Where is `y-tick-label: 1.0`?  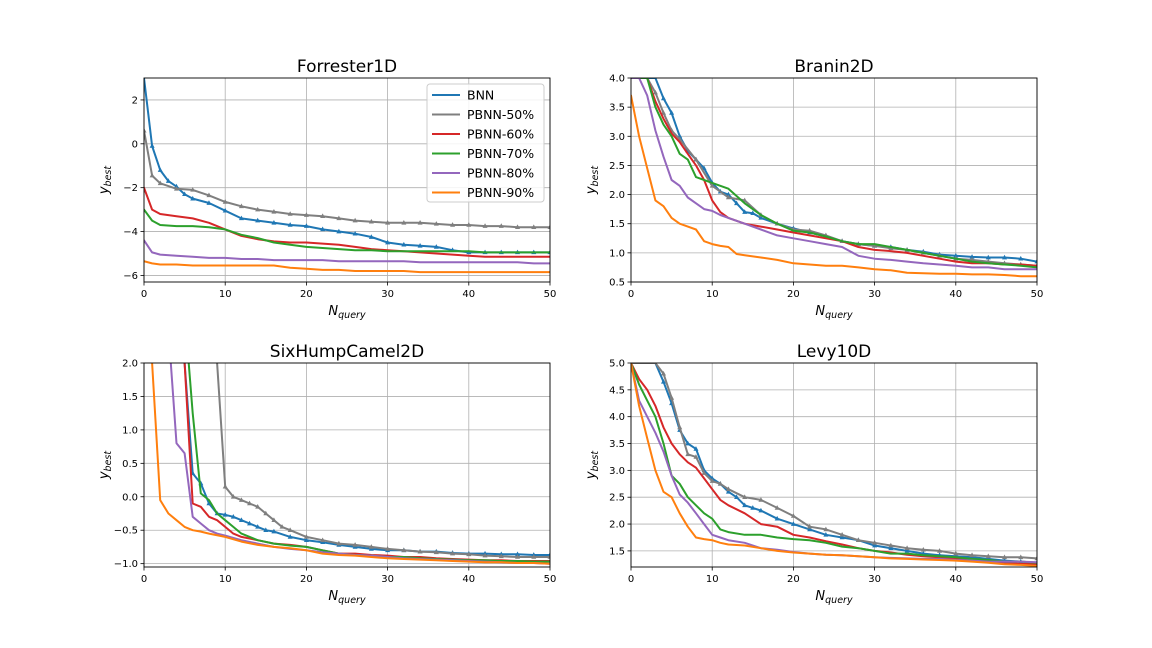
y-tick-label: 1.0 is located at coordinates (130, 430).